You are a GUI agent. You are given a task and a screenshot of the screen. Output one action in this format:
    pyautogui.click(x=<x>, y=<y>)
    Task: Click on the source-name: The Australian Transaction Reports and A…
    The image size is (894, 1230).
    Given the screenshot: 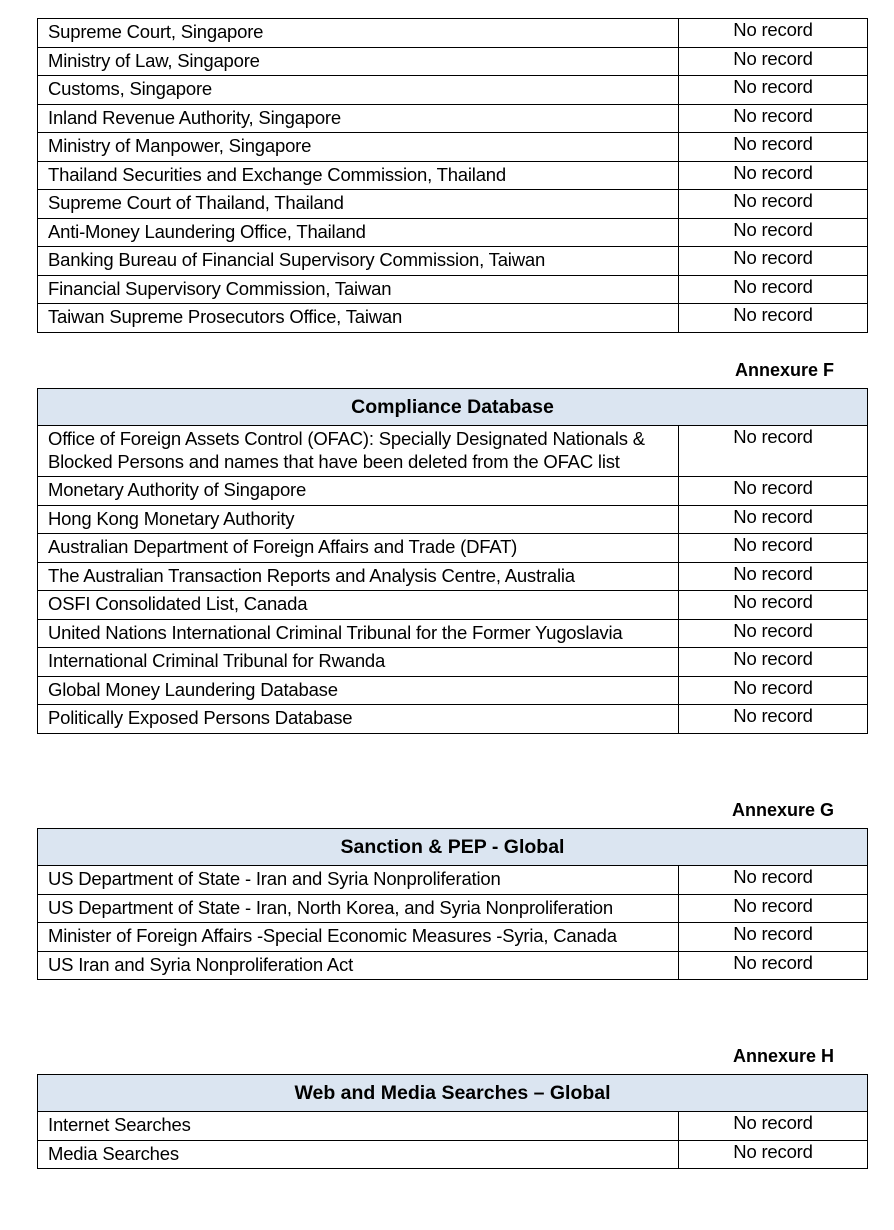 What is the action you would take?
    pyautogui.click(x=358, y=576)
    